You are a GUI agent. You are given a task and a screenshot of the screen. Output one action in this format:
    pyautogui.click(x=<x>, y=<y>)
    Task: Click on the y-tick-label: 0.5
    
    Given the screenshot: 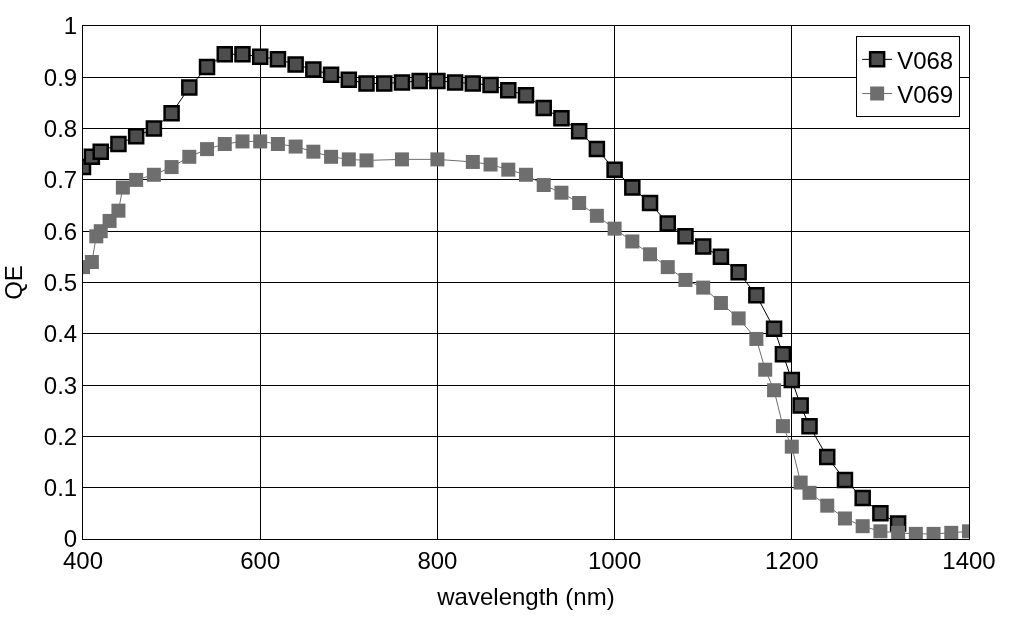 What is the action you would take?
    pyautogui.click(x=60, y=282)
    